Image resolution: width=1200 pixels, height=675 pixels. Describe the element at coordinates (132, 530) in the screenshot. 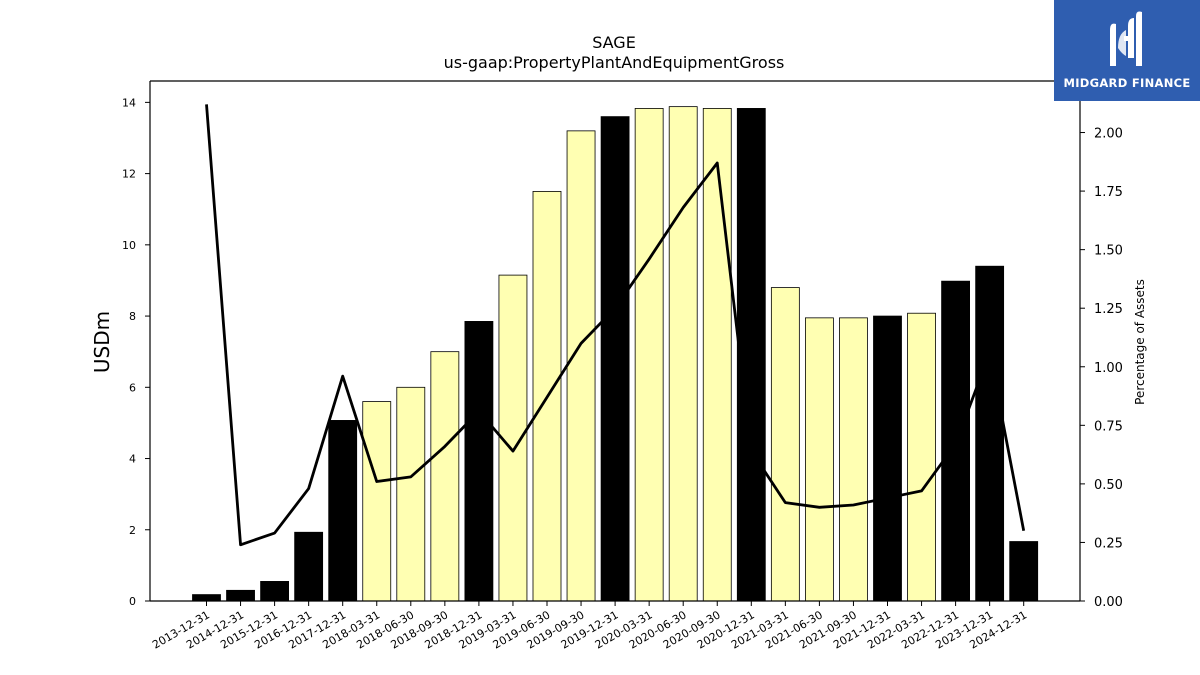

I see `left-tick-label: 2` at that location.